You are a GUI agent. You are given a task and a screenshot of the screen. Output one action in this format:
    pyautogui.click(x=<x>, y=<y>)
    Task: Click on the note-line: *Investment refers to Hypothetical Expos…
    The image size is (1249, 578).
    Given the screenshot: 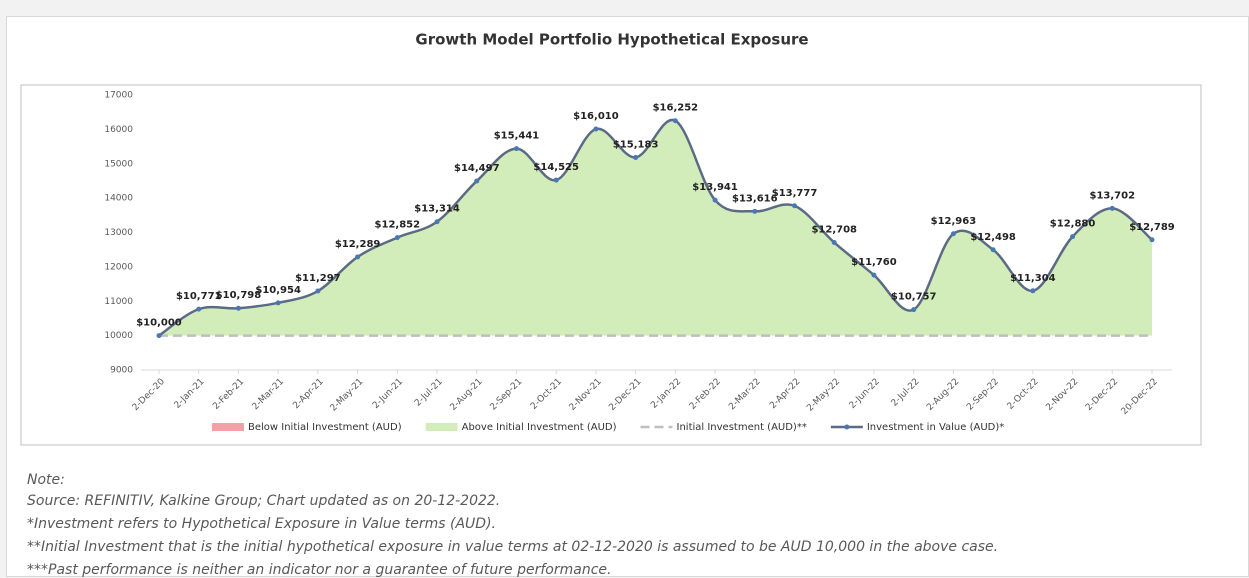 What is the action you would take?
    pyautogui.click(x=261, y=524)
    